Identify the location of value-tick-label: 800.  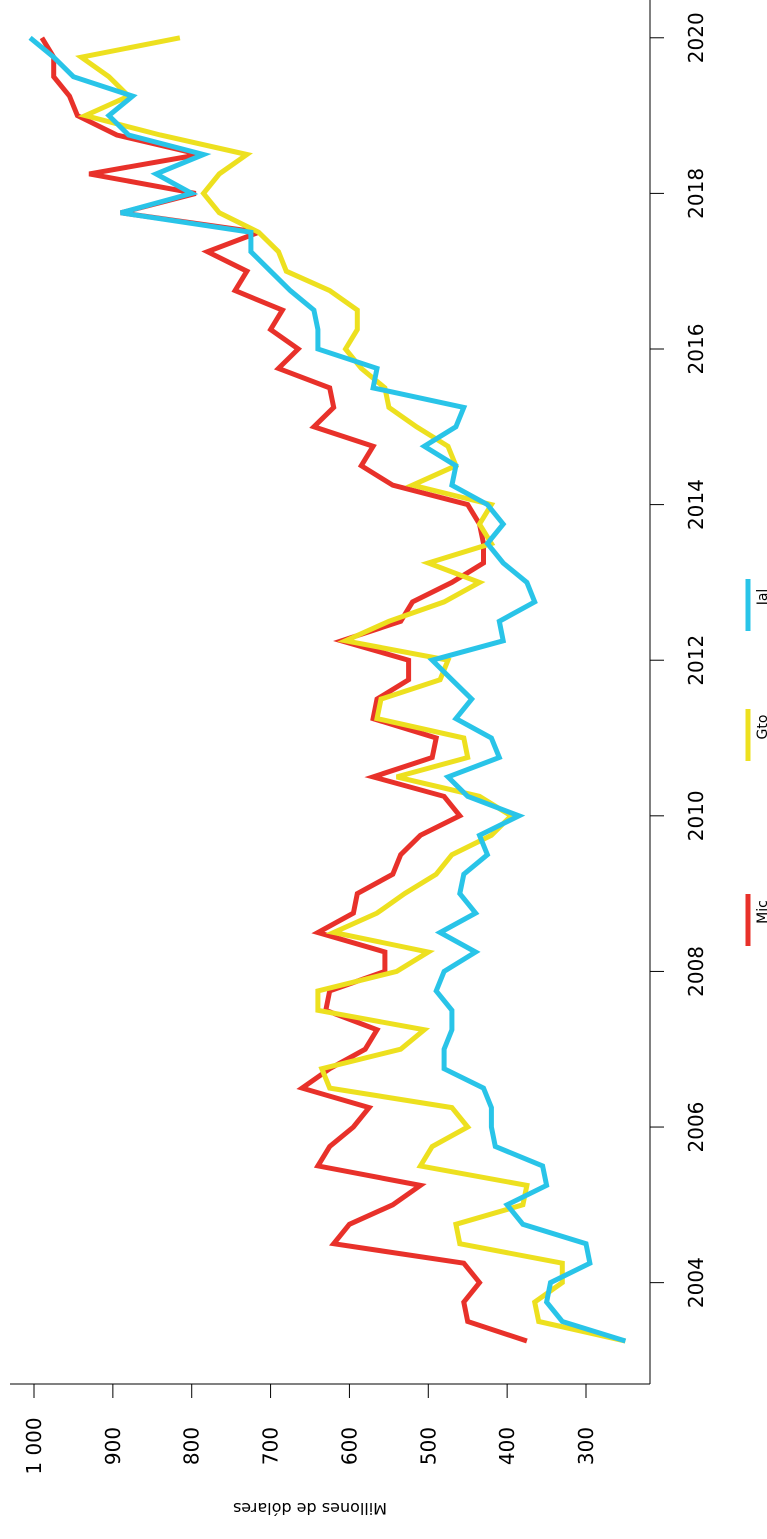
(192, 1446).